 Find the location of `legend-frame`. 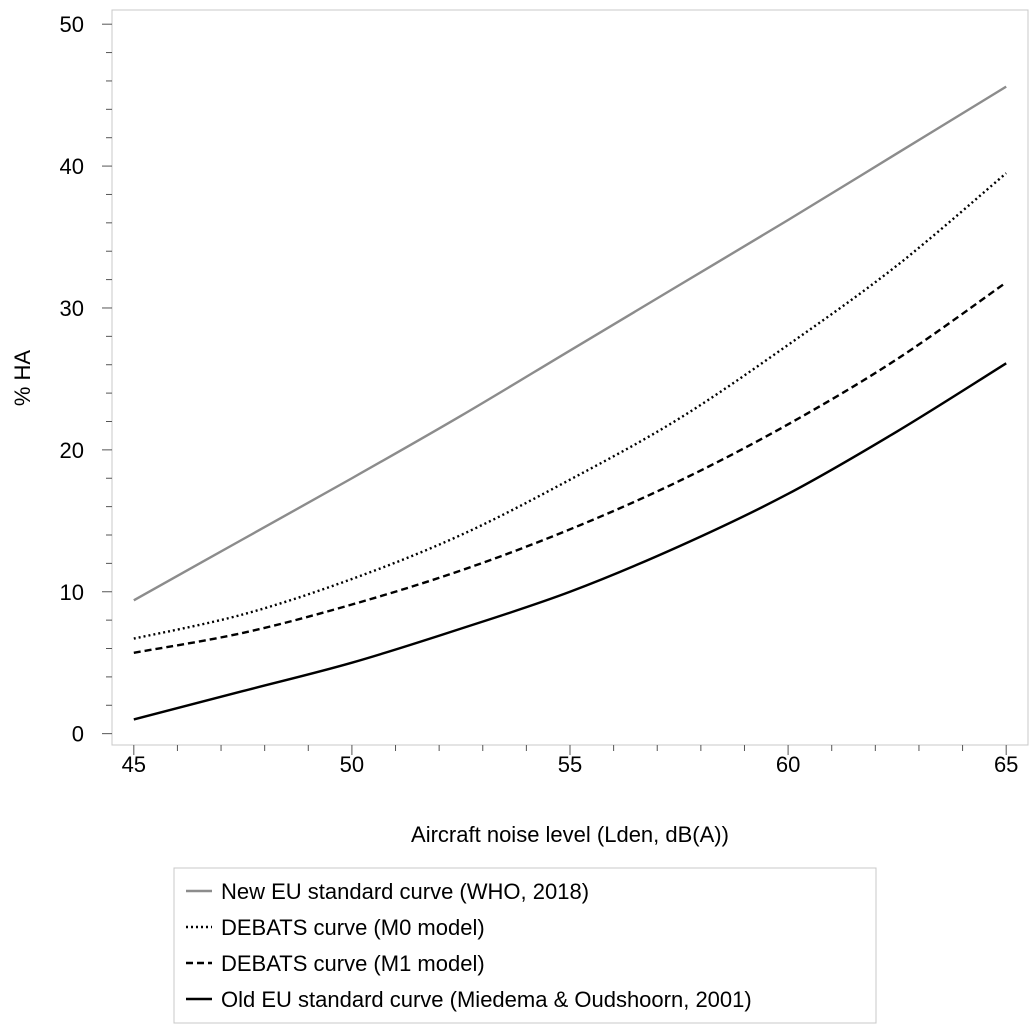

legend-frame is located at coordinates (525, 945).